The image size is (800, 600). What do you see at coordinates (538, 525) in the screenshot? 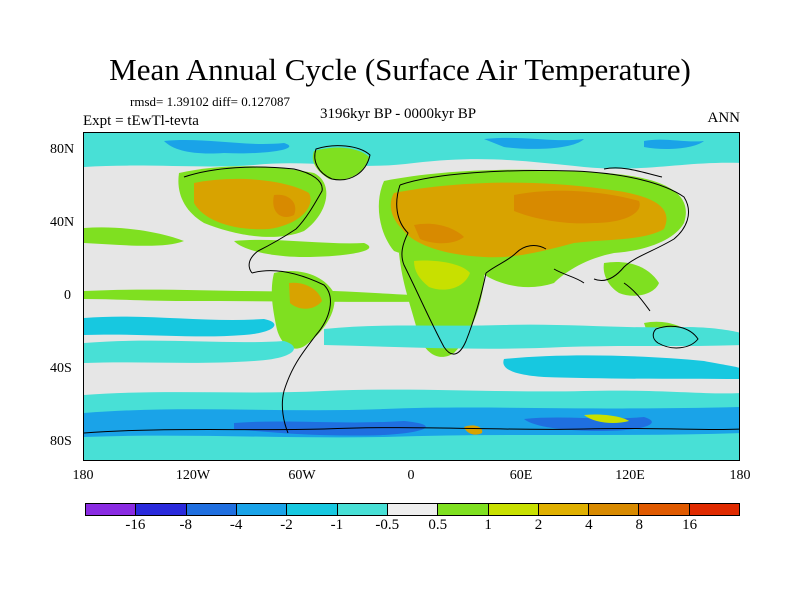
I see `colorbar-tick-label: 2` at bounding box center [538, 525].